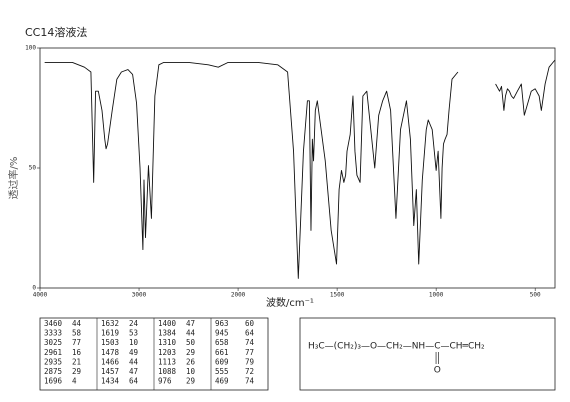 Image resolution: width=570 pixels, height=402 pixels. Describe the element at coordinates (110, 352) in the screenshot. I see `peak-cell: 1478` at that location.